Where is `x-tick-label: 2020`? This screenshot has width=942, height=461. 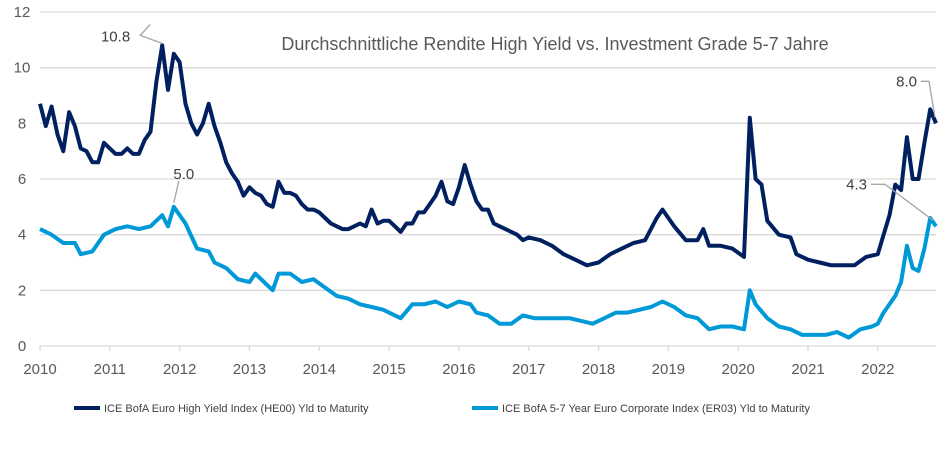
x-tick-label: 2020 is located at coordinates (737, 369).